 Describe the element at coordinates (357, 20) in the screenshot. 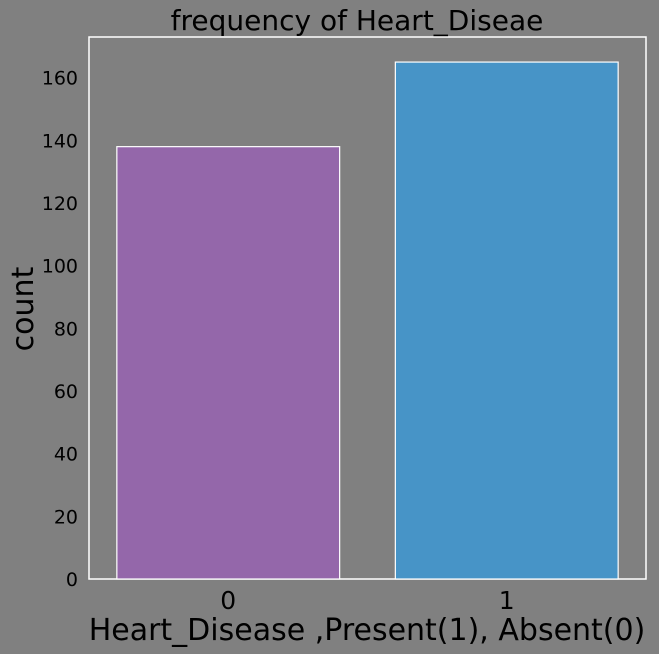

I see `chart-title: frequency of Heart_Diseae` at that location.